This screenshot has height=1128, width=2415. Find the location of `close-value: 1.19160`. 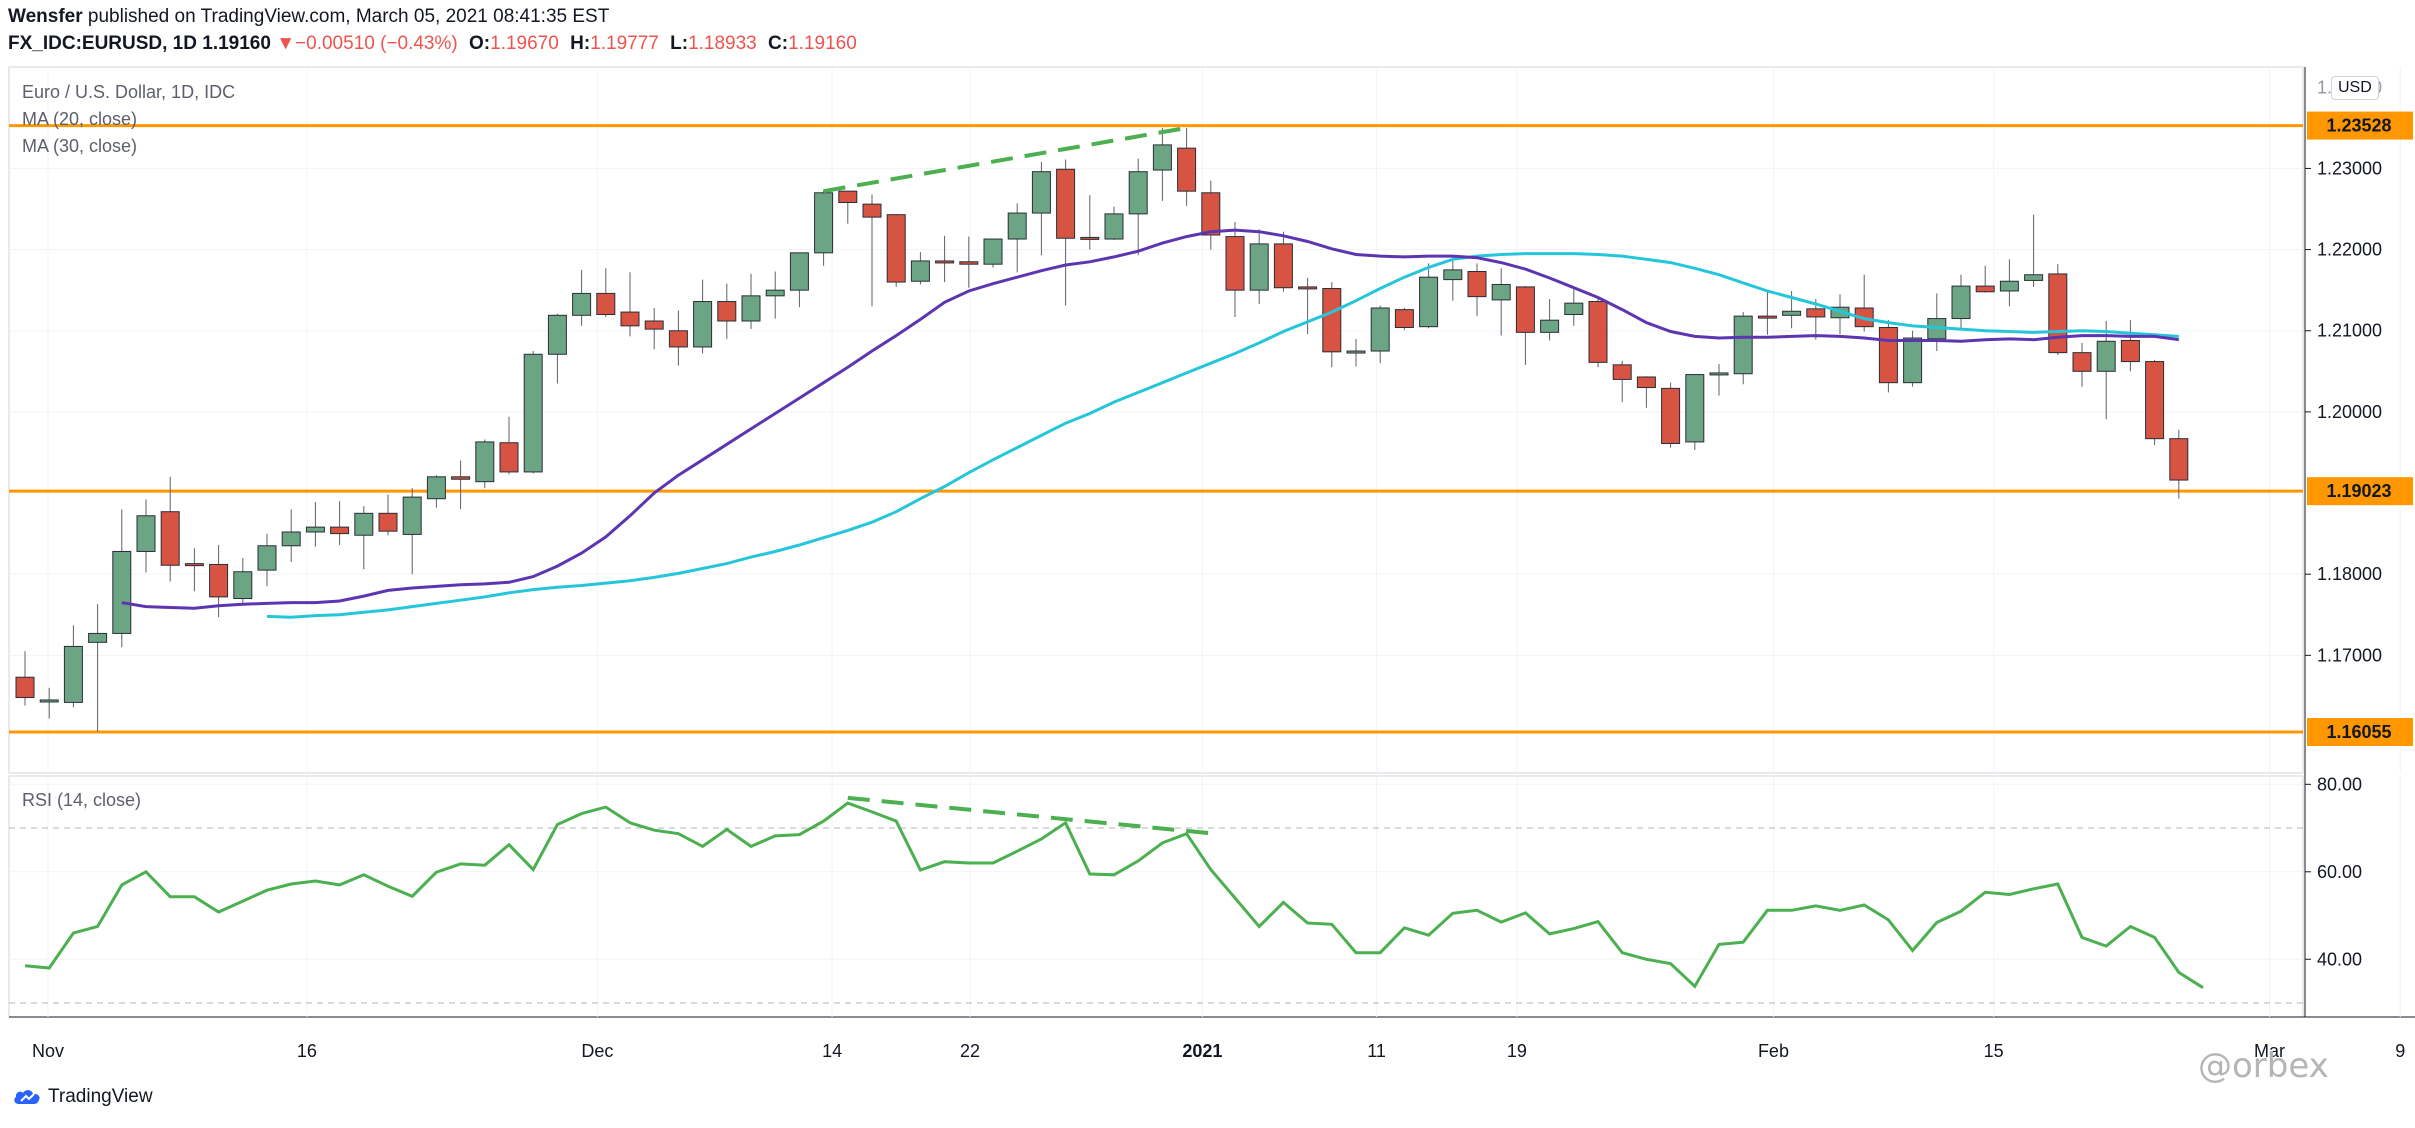

close-value: 1.19160 is located at coordinates (822, 43).